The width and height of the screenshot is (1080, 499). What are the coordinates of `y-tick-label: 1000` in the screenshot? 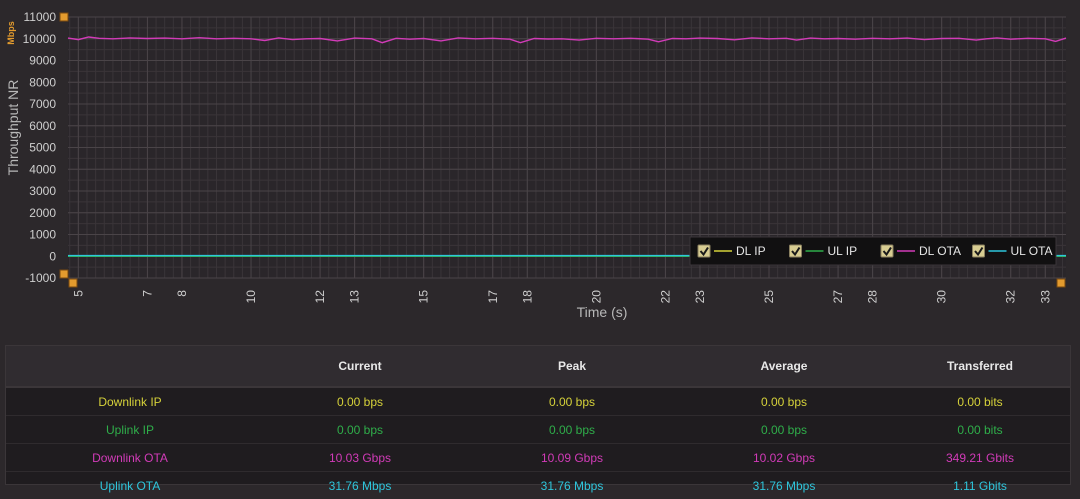 It's located at (42, 235).